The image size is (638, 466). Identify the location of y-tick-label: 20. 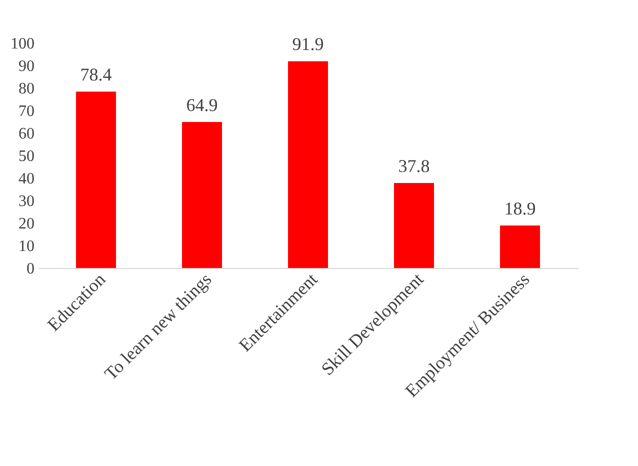
(26, 224).